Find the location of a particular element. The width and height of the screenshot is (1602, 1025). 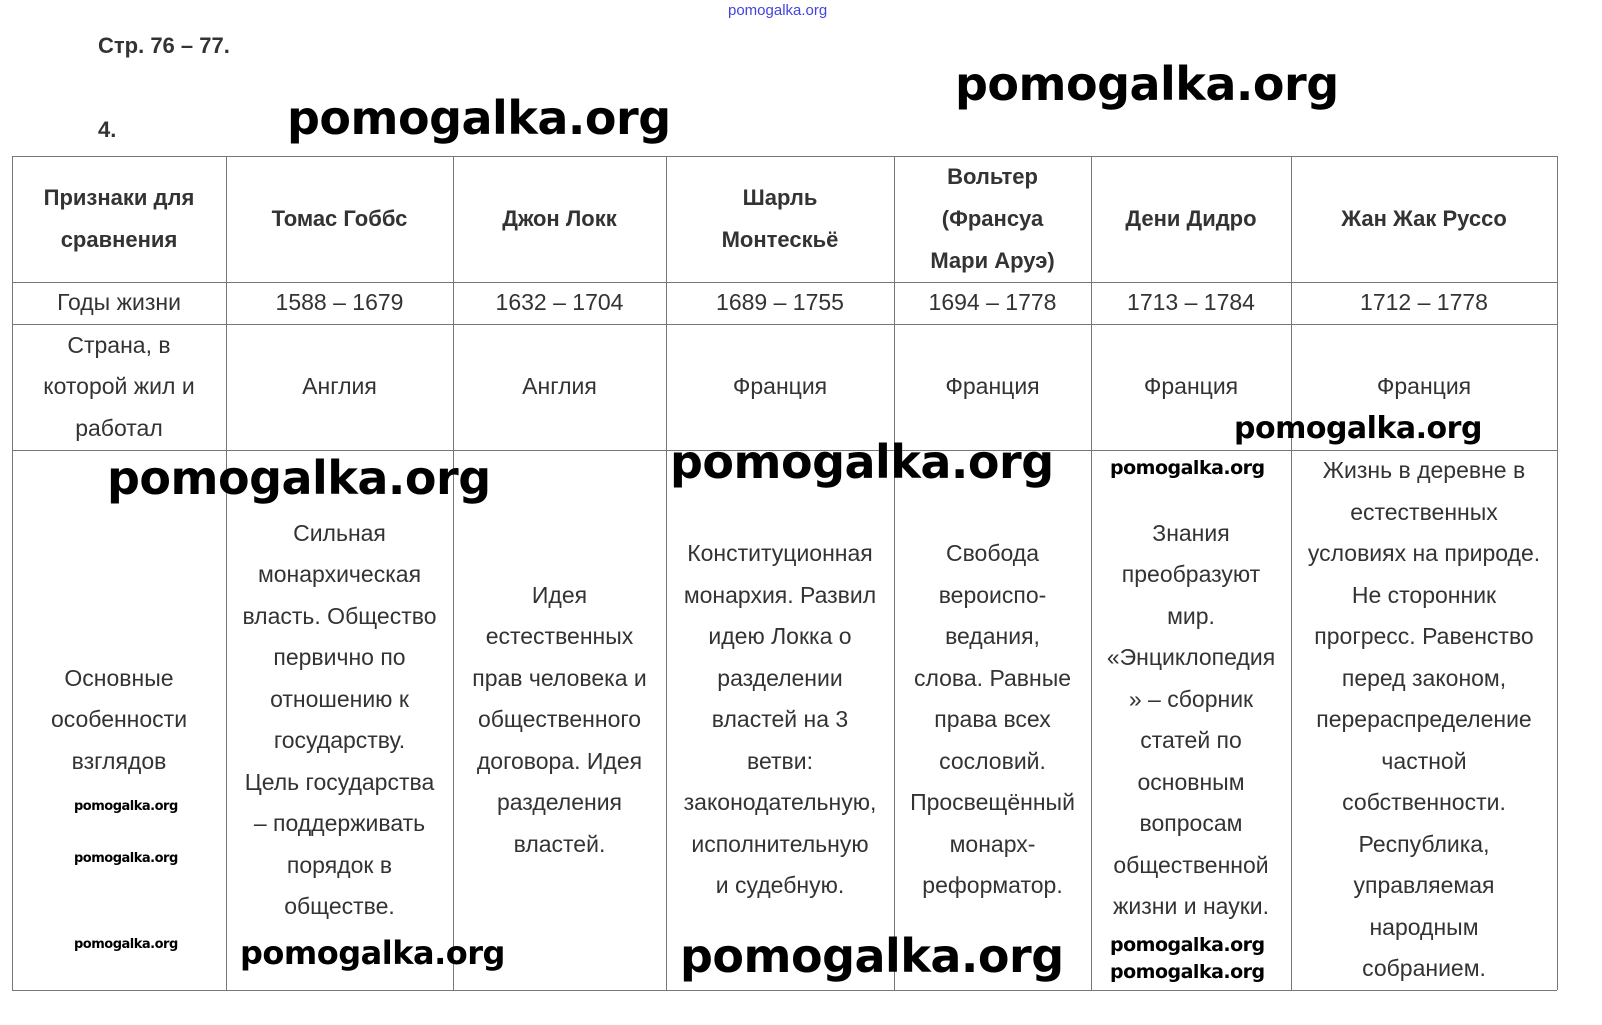

table-cell: Основные особенности взглядов is located at coordinates (119, 720).